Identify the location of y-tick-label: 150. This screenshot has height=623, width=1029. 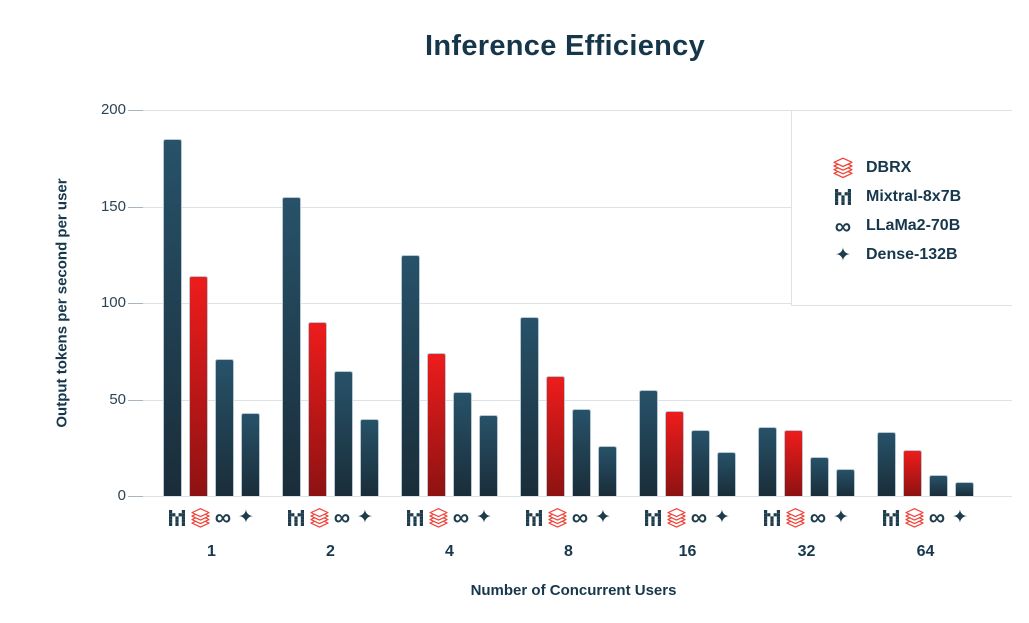
(113, 206).